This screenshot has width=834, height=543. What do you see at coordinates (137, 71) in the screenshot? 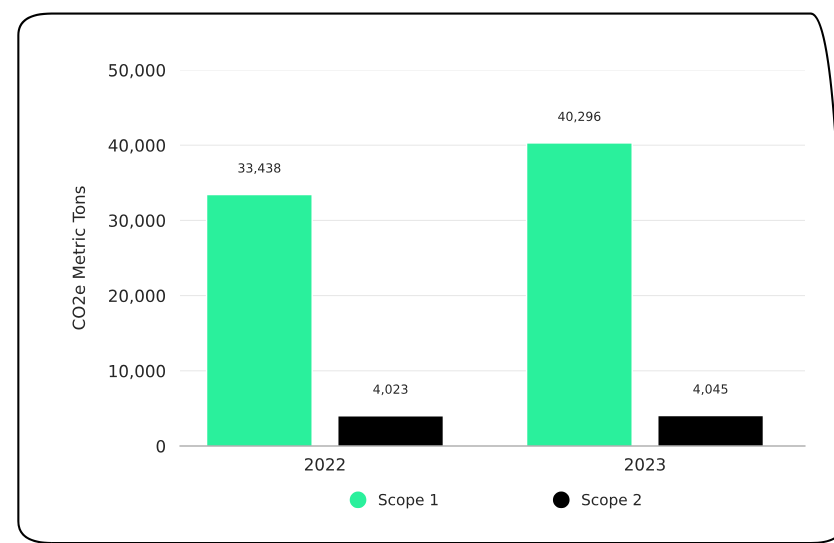
I see `y-tick-label: 50,000` at bounding box center [137, 71].